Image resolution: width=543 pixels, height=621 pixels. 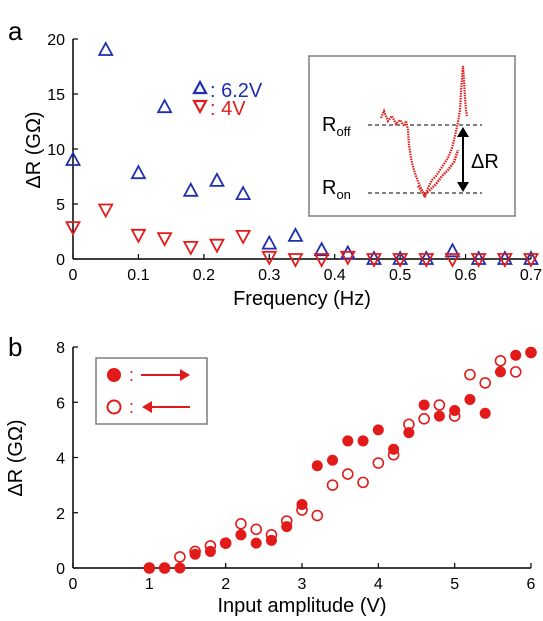 What do you see at coordinates (60, 348) in the screenshot?
I see `chart-b-y-tick-label: 8` at bounding box center [60, 348].